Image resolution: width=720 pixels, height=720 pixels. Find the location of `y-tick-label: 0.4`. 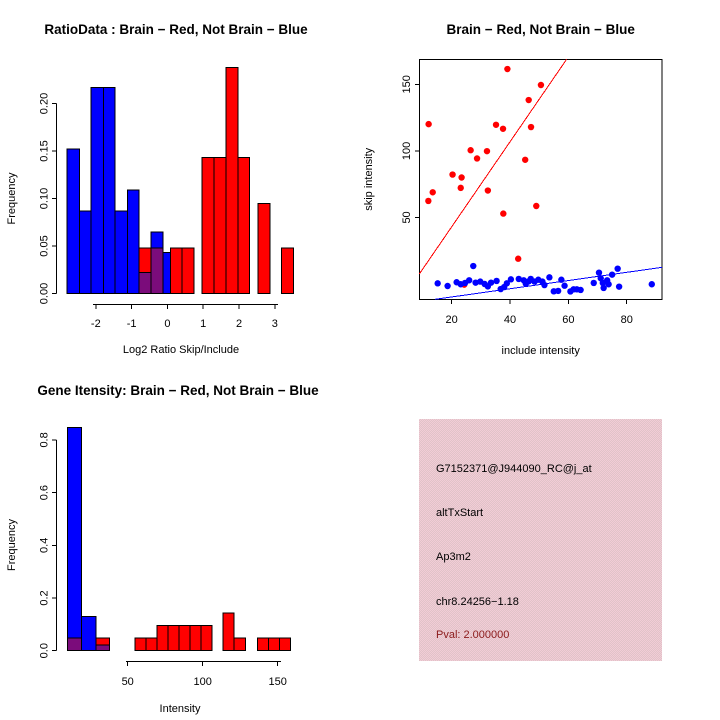

y-tick-label: 0.4 is located at coordinates (45, 545).